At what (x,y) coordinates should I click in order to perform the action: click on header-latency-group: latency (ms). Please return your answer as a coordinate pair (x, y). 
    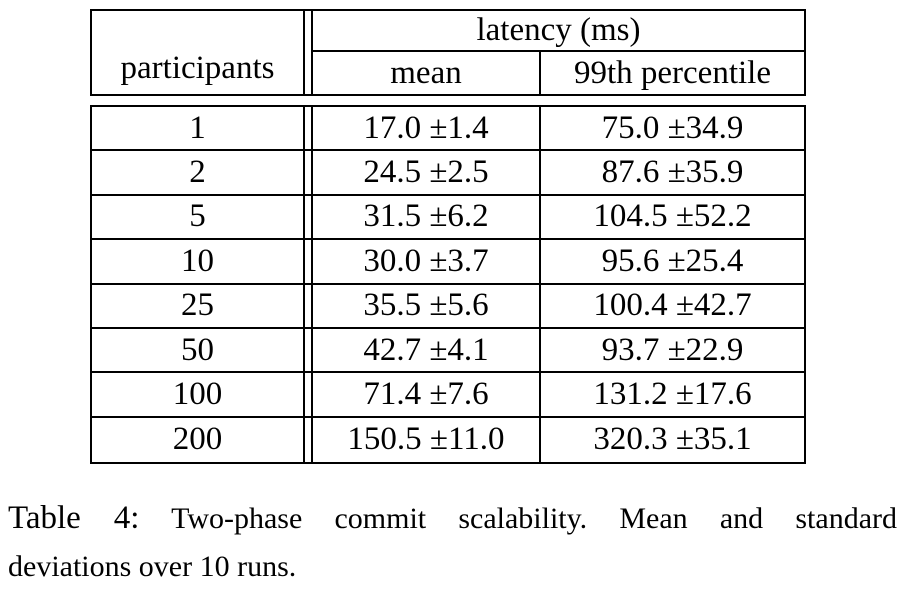
    Looking at the image, I should click on (558, 31).